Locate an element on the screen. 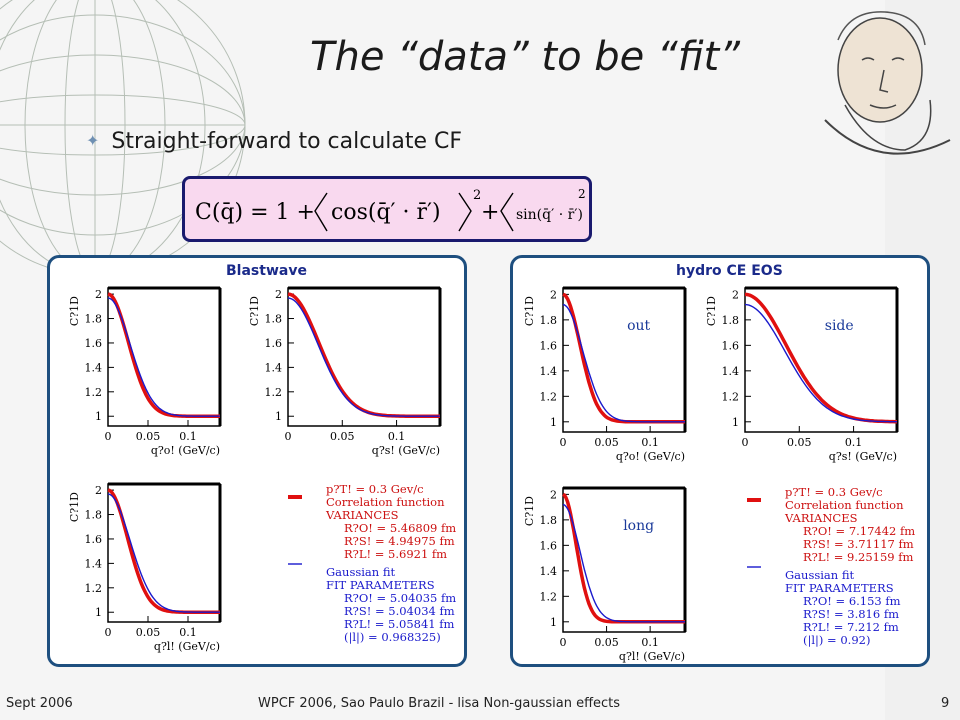 This screenshot has height=720, width=960. direction-label-side: side is located at coordinates (839, 326).